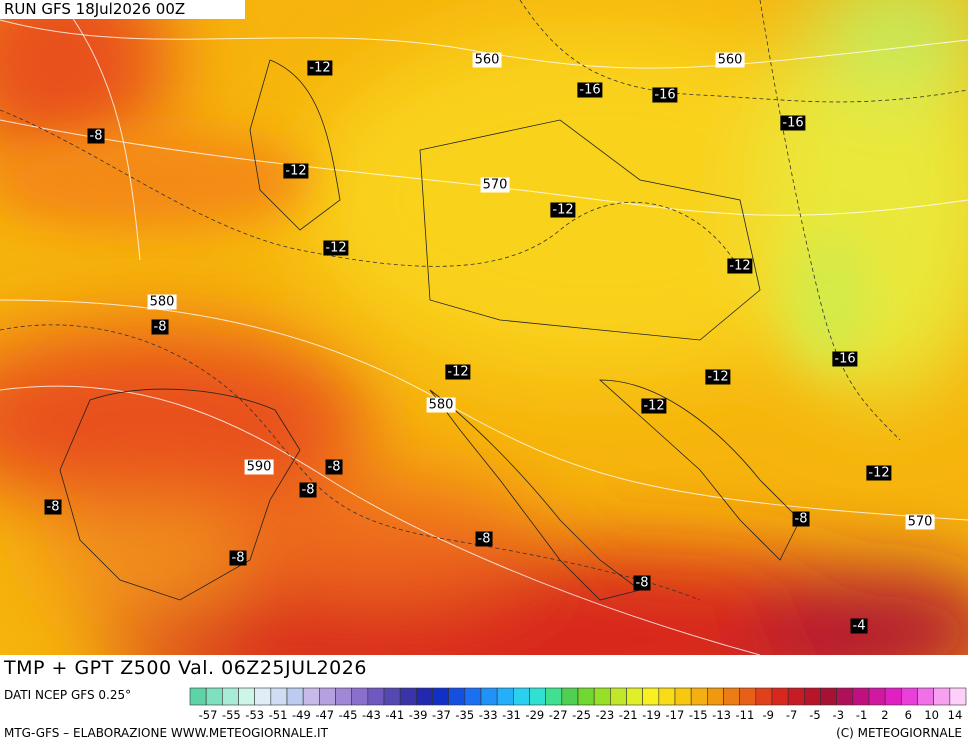  I want to click on height-label: 560, so click(487, 60).